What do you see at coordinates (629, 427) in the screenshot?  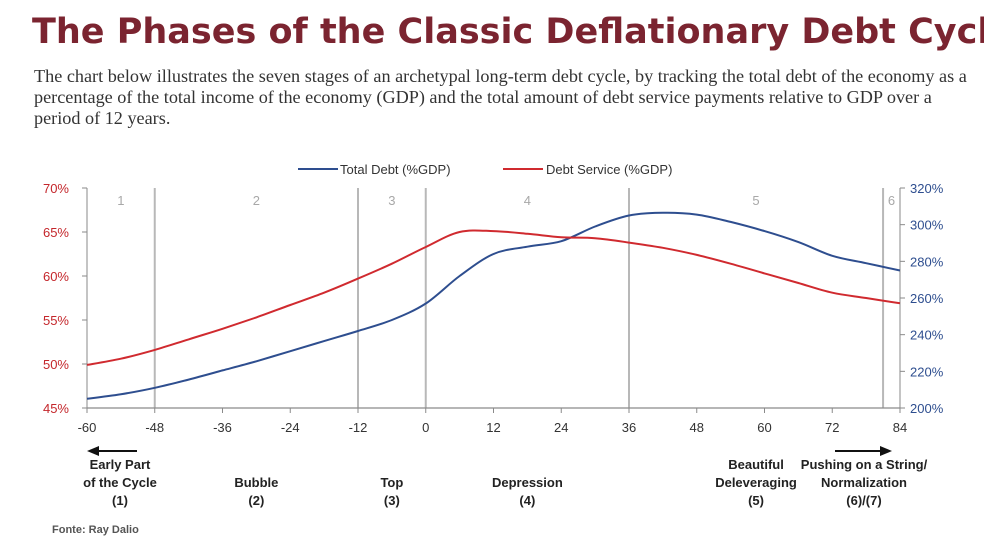 I see `x-tick-label: 36` at bounding box center [629, 427].